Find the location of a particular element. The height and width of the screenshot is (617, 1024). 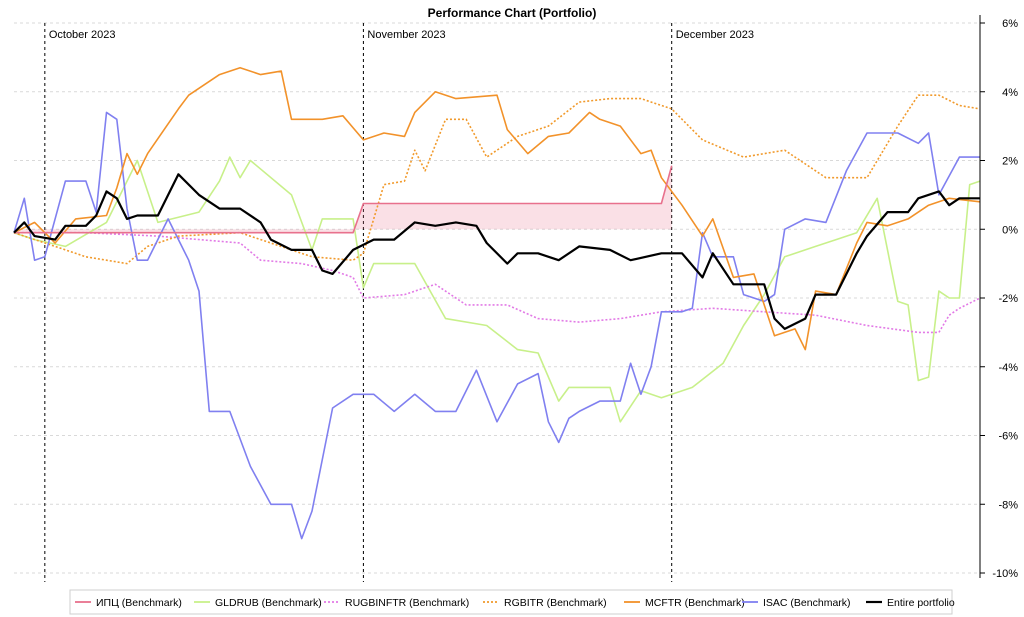

y-tick-label: -4% is located at coordinates (1008, 368).